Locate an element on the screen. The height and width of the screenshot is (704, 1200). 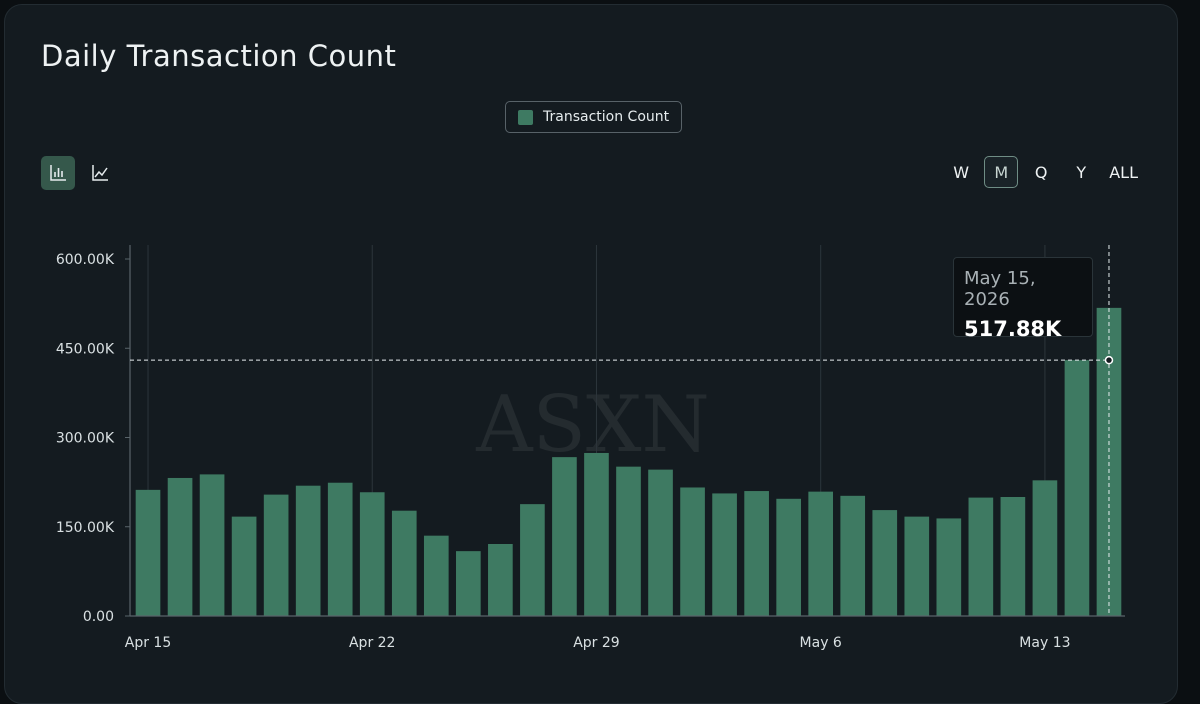
legend-swatch is located at coordinates (525, 117).